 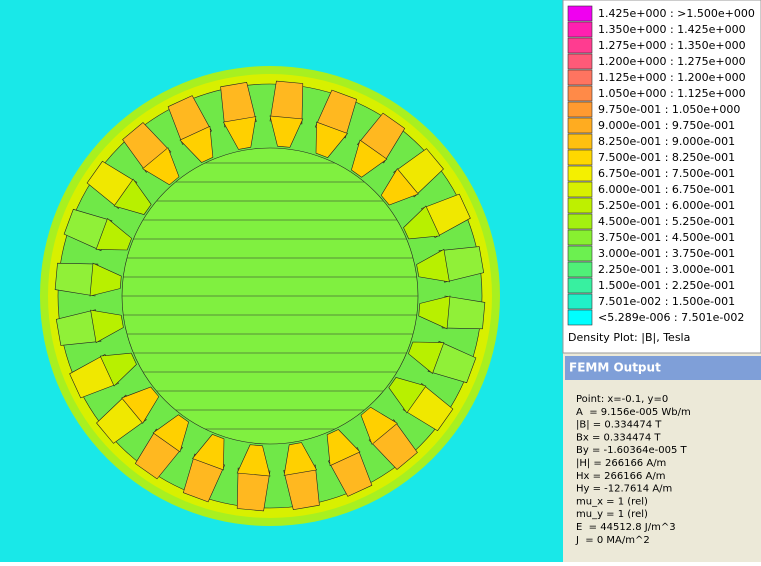 What do you see at coordinates (666, 157) in the screenshot?
I see `legend-label: 7.500e-001 : 8.250e-001` at bounding box center [666, 157].